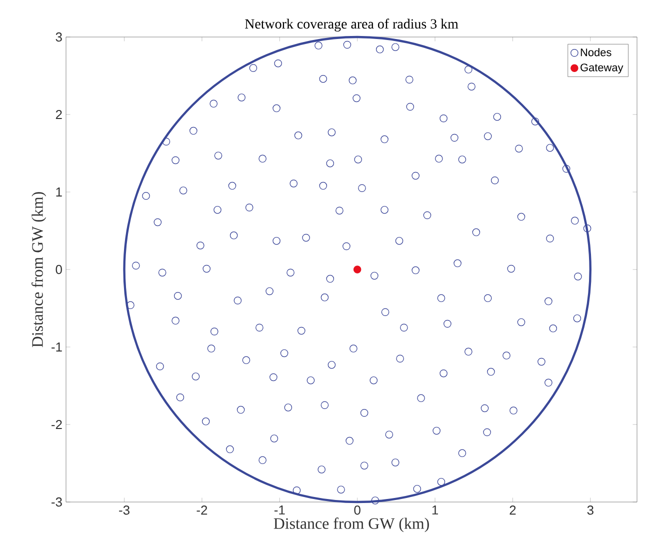  What do you see at coordinates (57, 425) in the screenshot?
I see `y-tick-label: -2` at bounding box center [57, 425].